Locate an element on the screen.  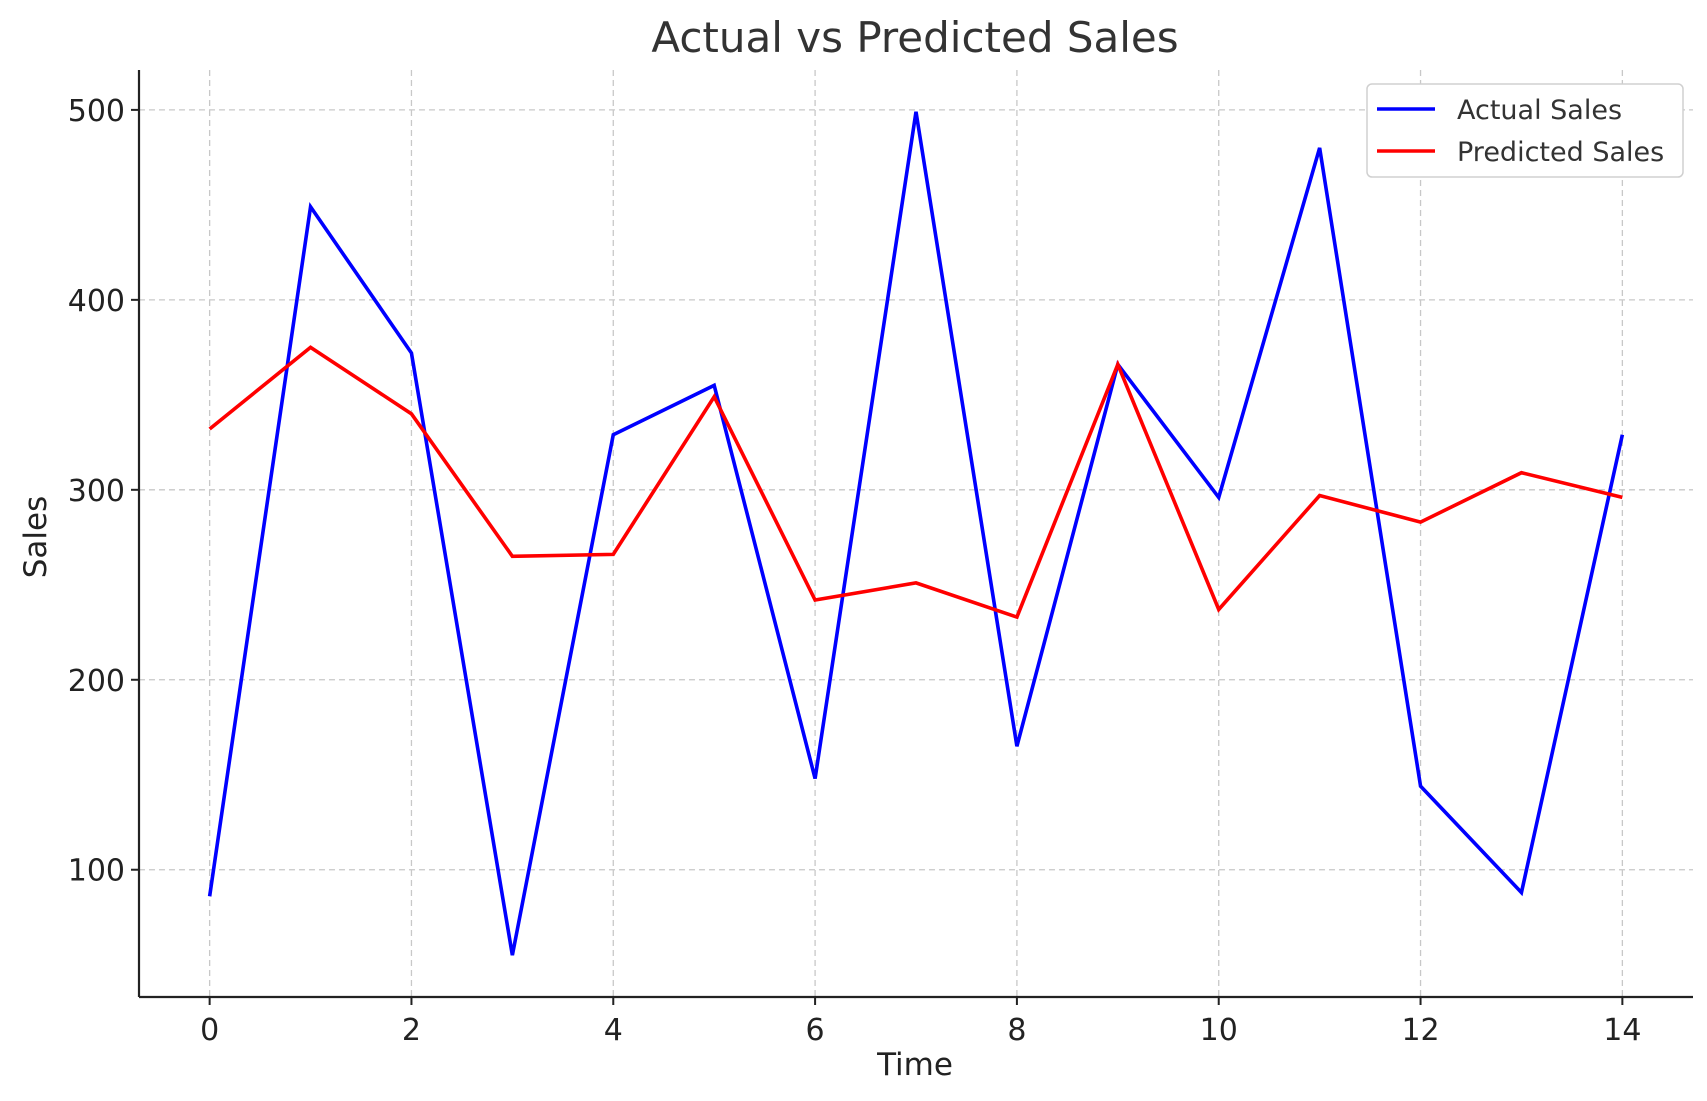
x-axis-label: Time is located at coordinates (914, 1065).